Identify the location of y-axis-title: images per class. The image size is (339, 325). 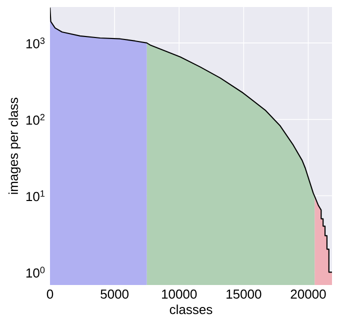
(14, 146).